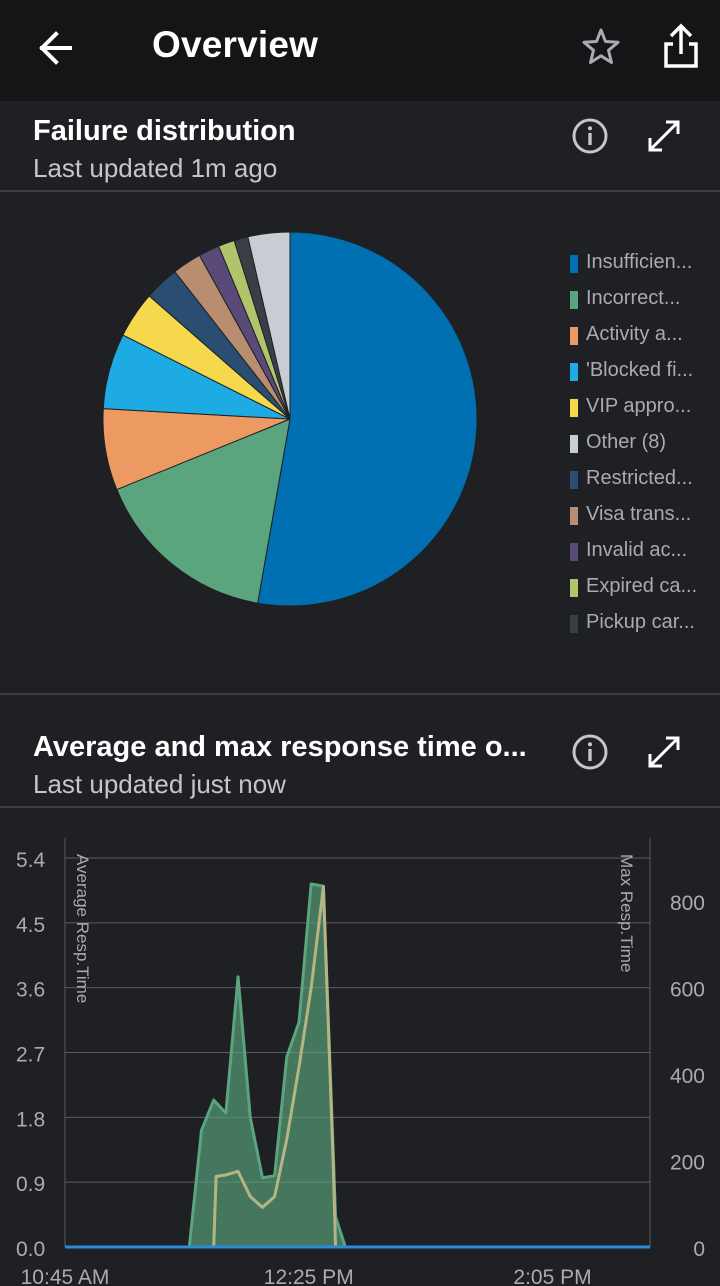  Describe the element at coordinates (30, 925) in the screenshot. I see `y-tick-label: 4.5` at that location.